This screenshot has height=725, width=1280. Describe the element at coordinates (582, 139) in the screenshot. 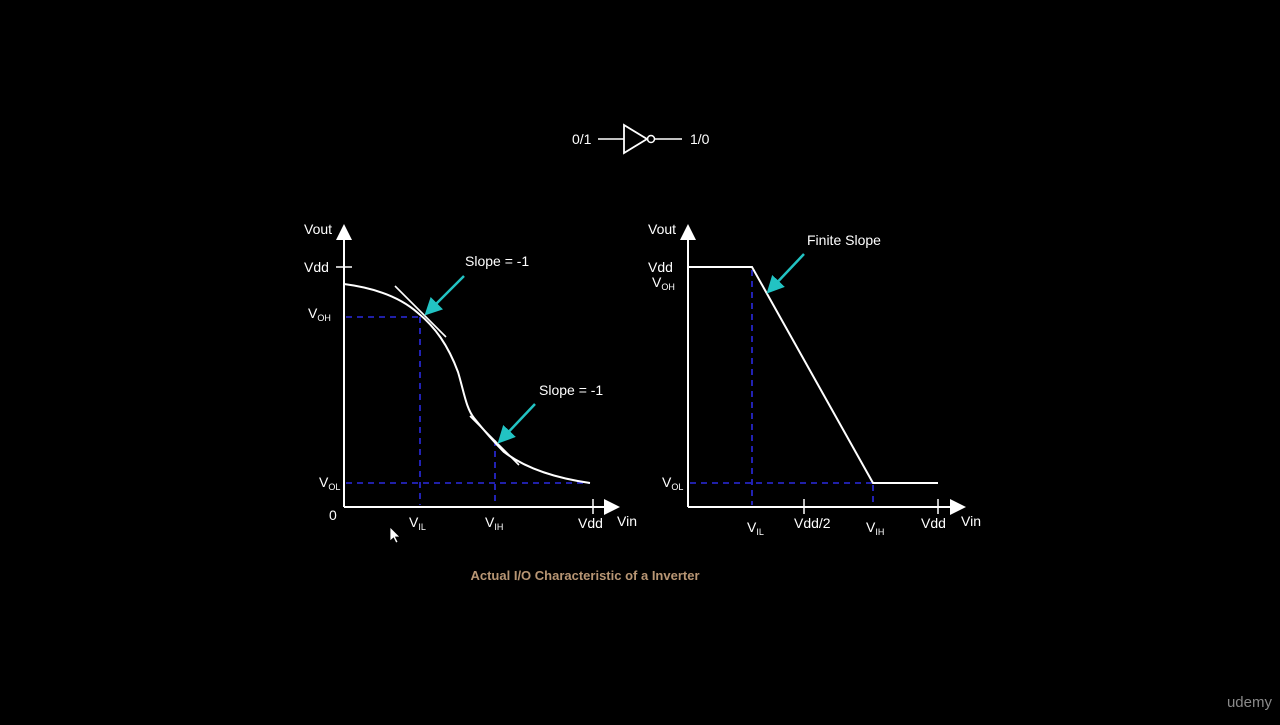

I see `inverter-input-label: 0/1` at that location.